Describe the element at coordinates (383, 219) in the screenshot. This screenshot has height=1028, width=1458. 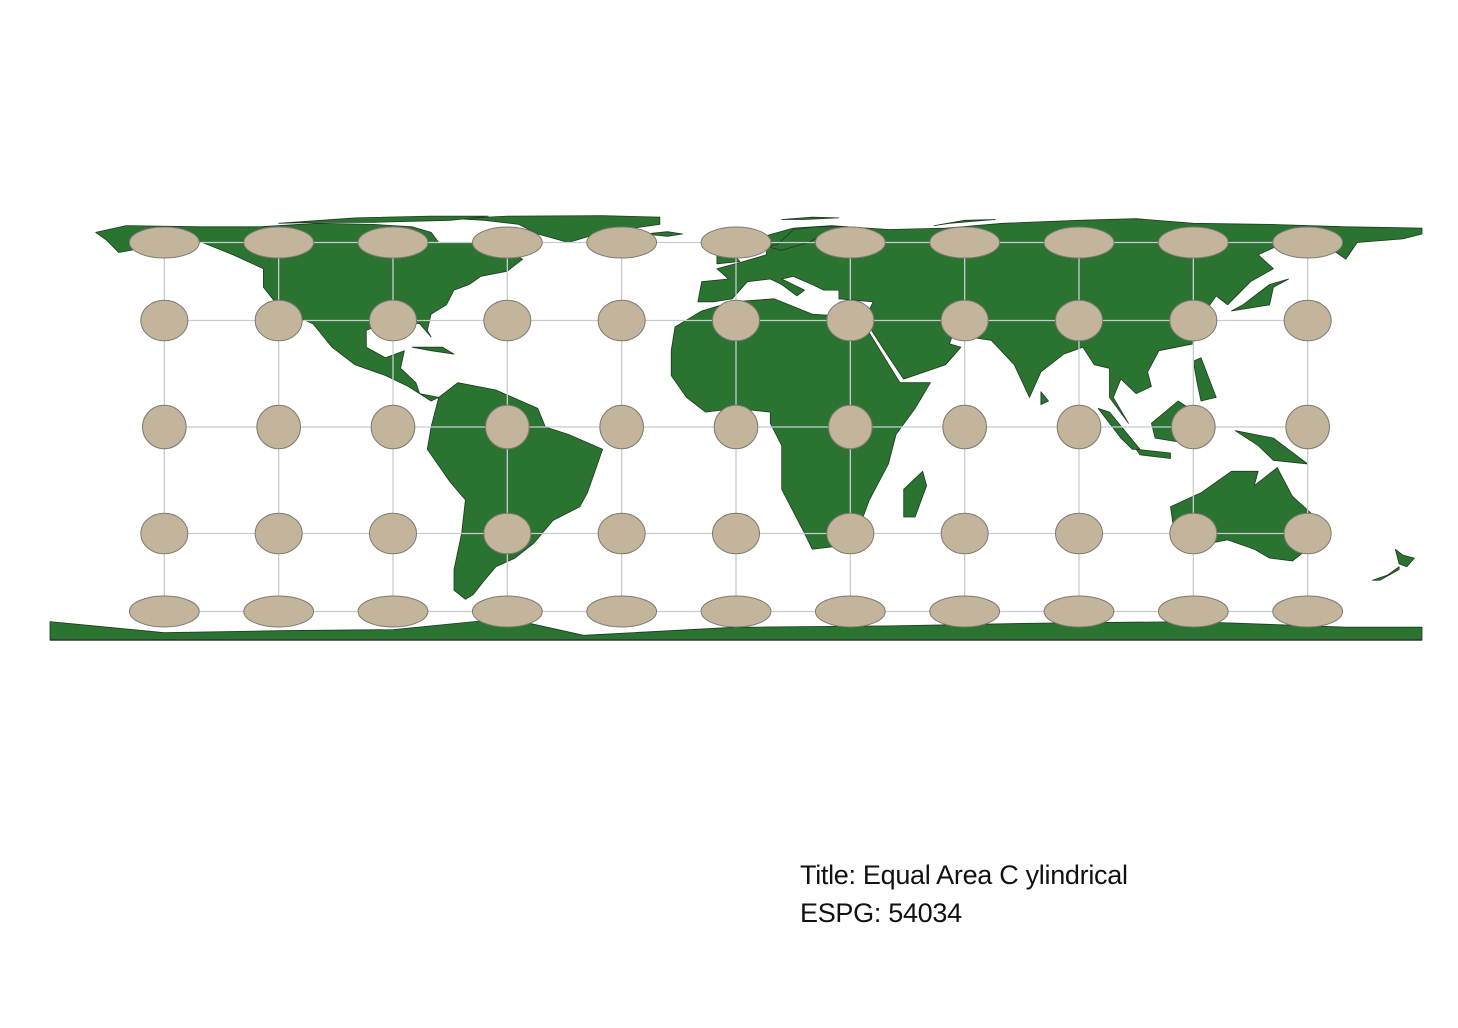
I see `land-arctic-islands` at that location.